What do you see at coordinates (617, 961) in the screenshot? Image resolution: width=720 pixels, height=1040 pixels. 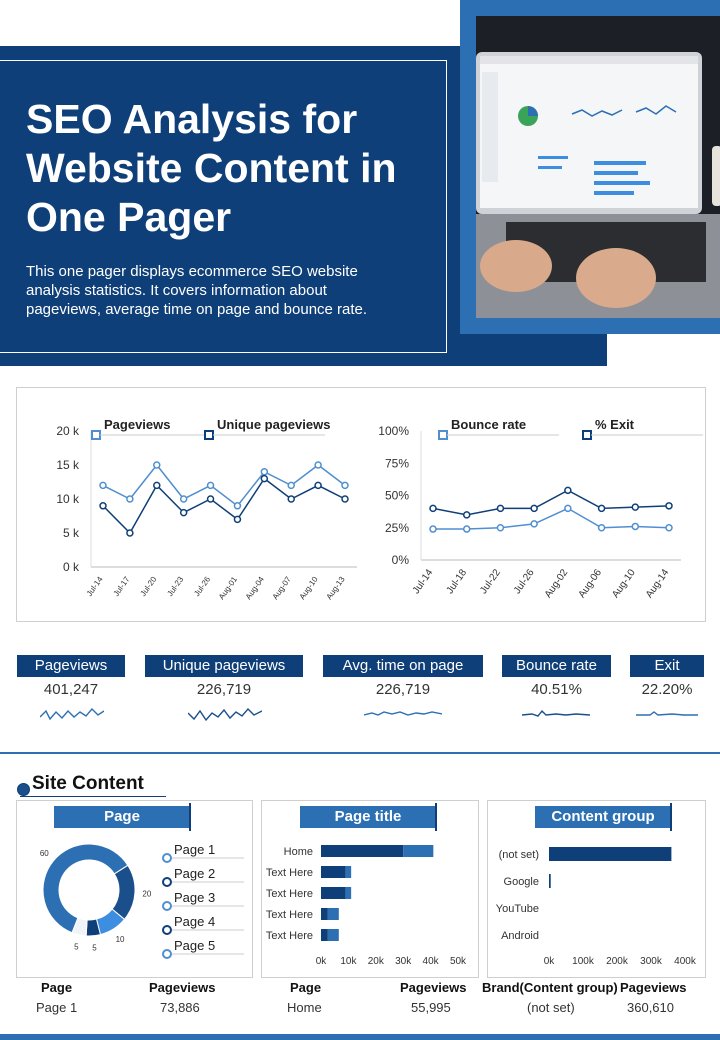 I see `x-tick-label: 200k` at bounding box center [617, 961].